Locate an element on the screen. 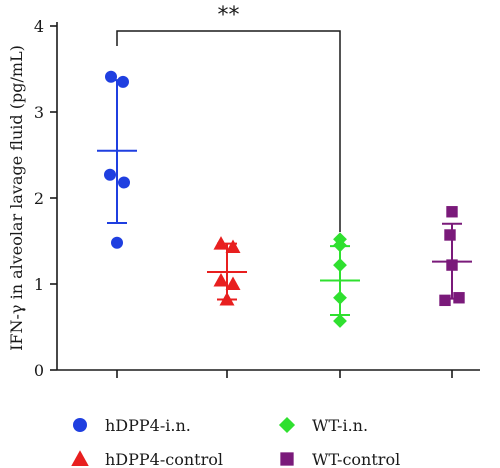 Image resolution: width=500 pixels, height=468 pixels. legend-item-2: WT-i.n. is located at coordinates (323, 425).